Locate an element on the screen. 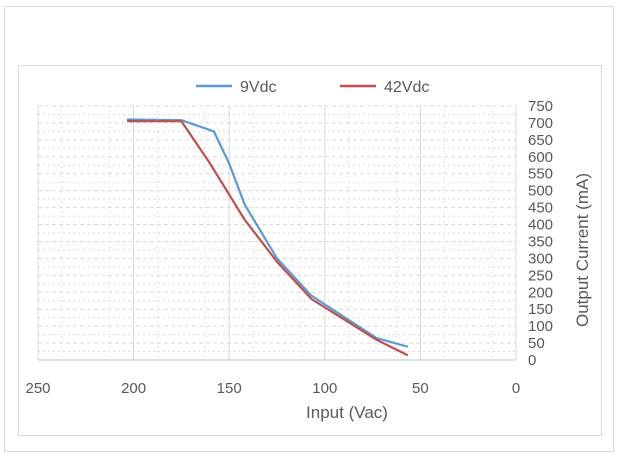 Image resolution: width=620 pixels, height=458 pixels. x-axis-title: Input (Vac) is located at coordinates (347, 412).